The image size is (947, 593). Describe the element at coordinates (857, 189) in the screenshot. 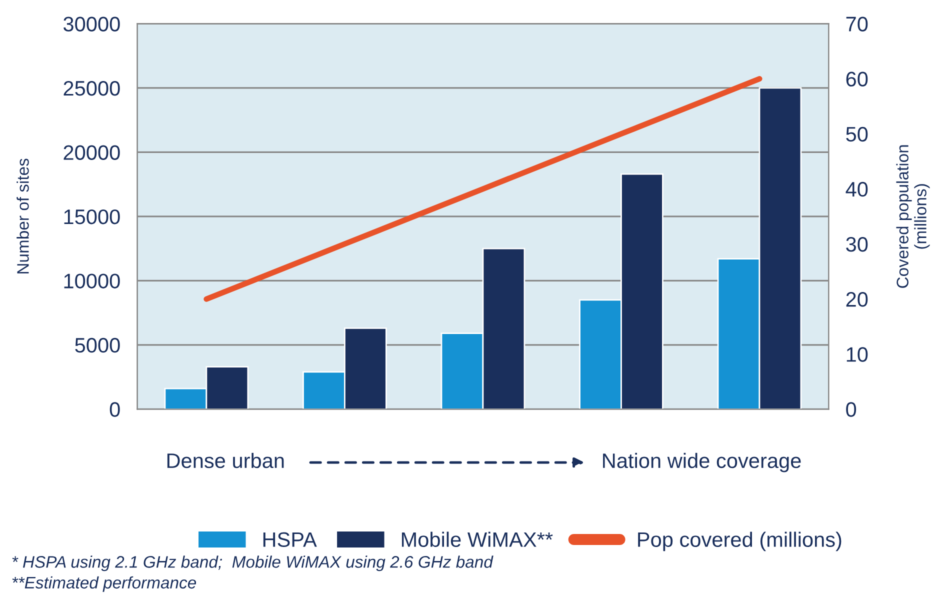

I see `y2-tick-label: 40` at that location.